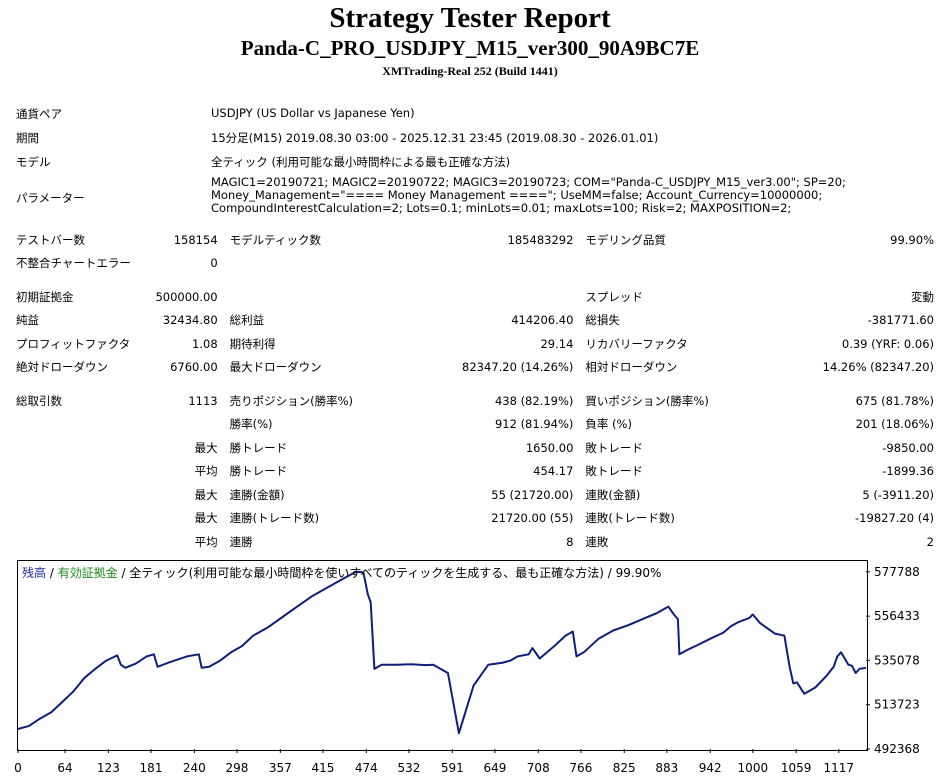  Describe the element at coordinates (194, 367) in the screenshot. I see `abs-dd-value: 6760.00` at that location.